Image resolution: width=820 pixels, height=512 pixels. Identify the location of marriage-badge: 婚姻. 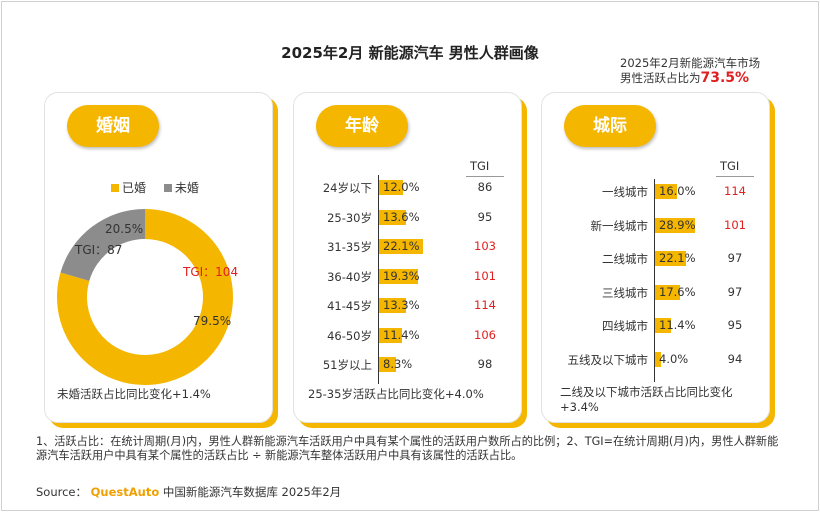
(113, 126).